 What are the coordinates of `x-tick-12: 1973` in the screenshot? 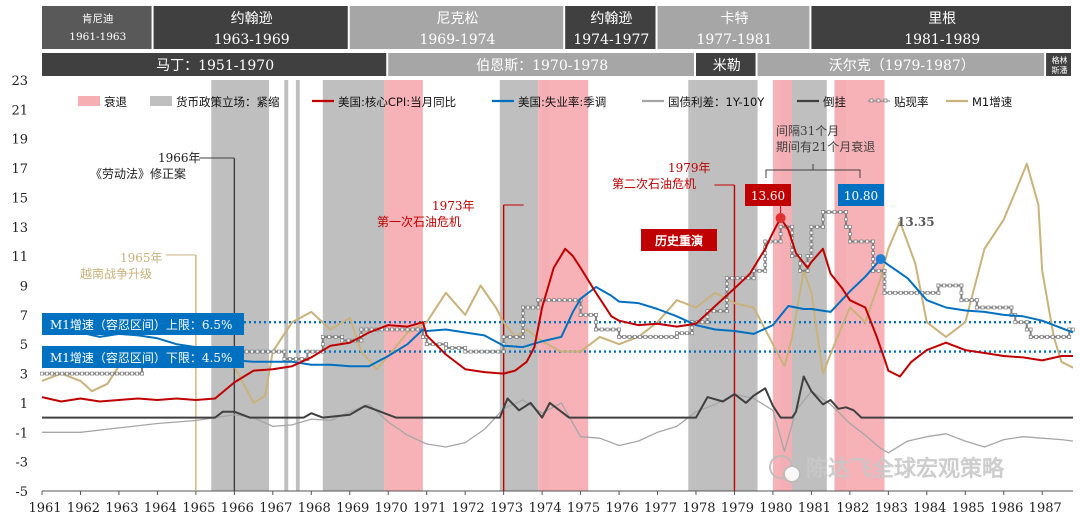 It's located at (506, 508).